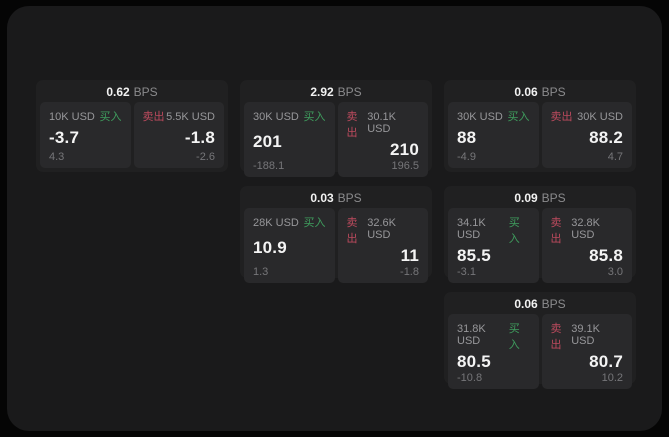 The height and width of the screenshot is (437, 669). I want to click on spread-header: 0.62 BPS, so click(132, 92).